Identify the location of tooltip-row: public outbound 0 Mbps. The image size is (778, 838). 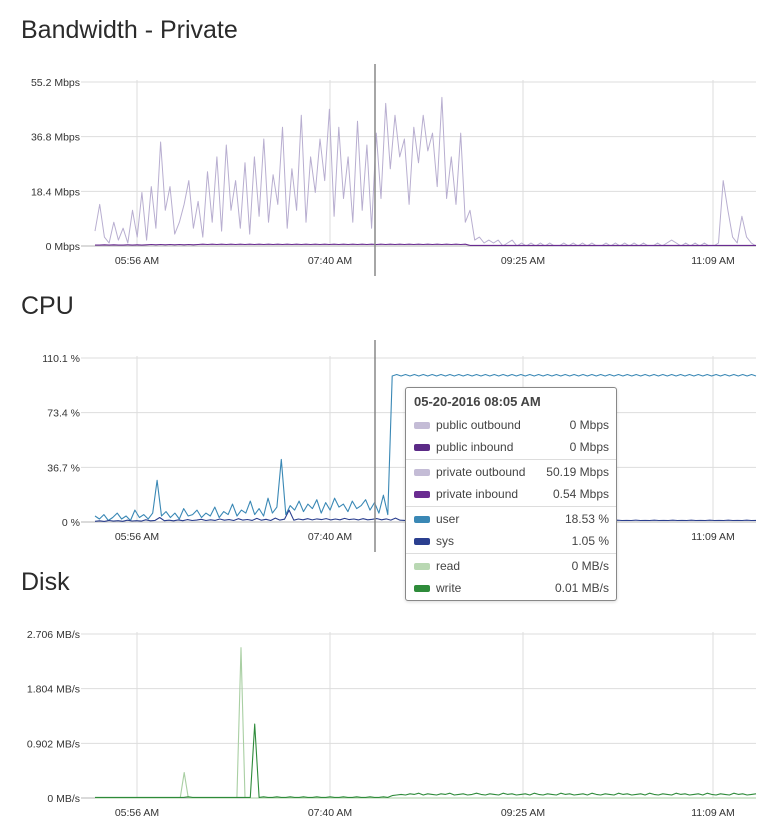
(511, 425).